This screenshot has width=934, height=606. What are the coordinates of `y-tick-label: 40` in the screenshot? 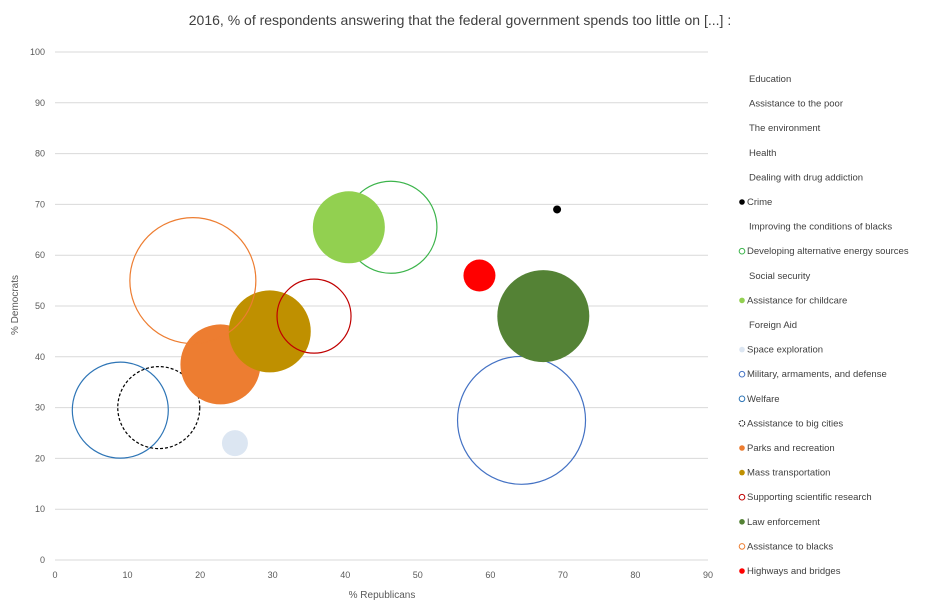 It's located at (40, 357).